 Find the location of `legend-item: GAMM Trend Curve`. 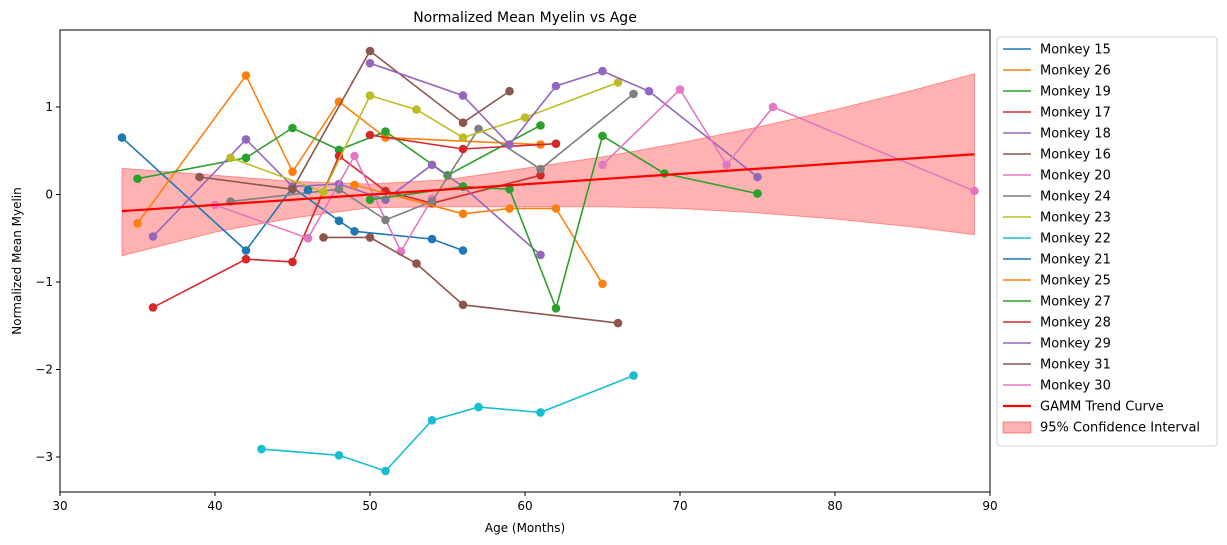

legend-item: GAMM Trend Curve is located at coordinates (1083, 407).